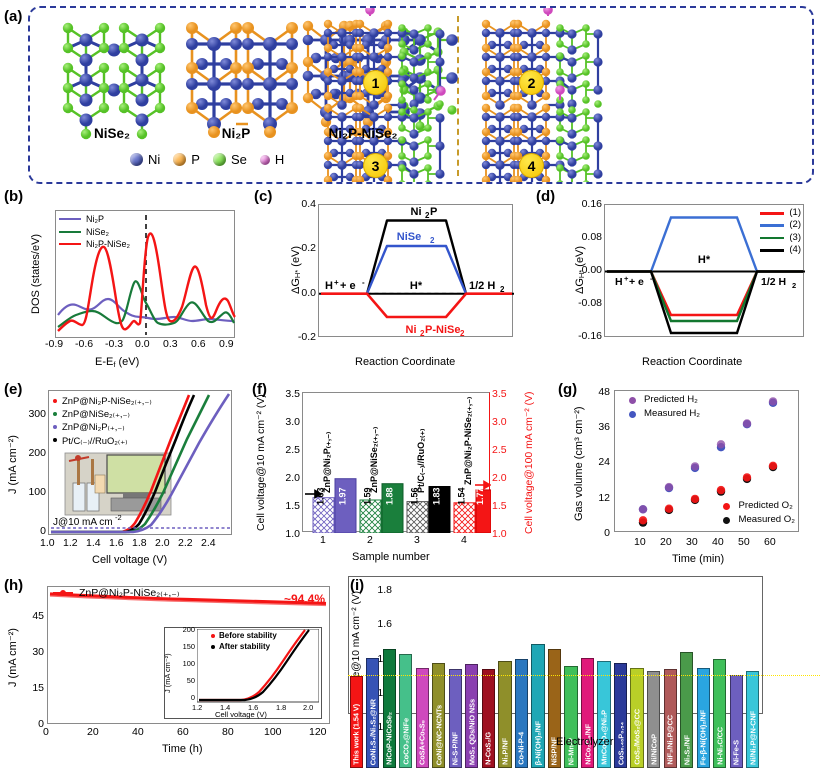  Describe the element at coordinates (374, 460) in the screenshot. I see `svg-text: ZnP@NiSe₂₍₊,₋₎` at that location.